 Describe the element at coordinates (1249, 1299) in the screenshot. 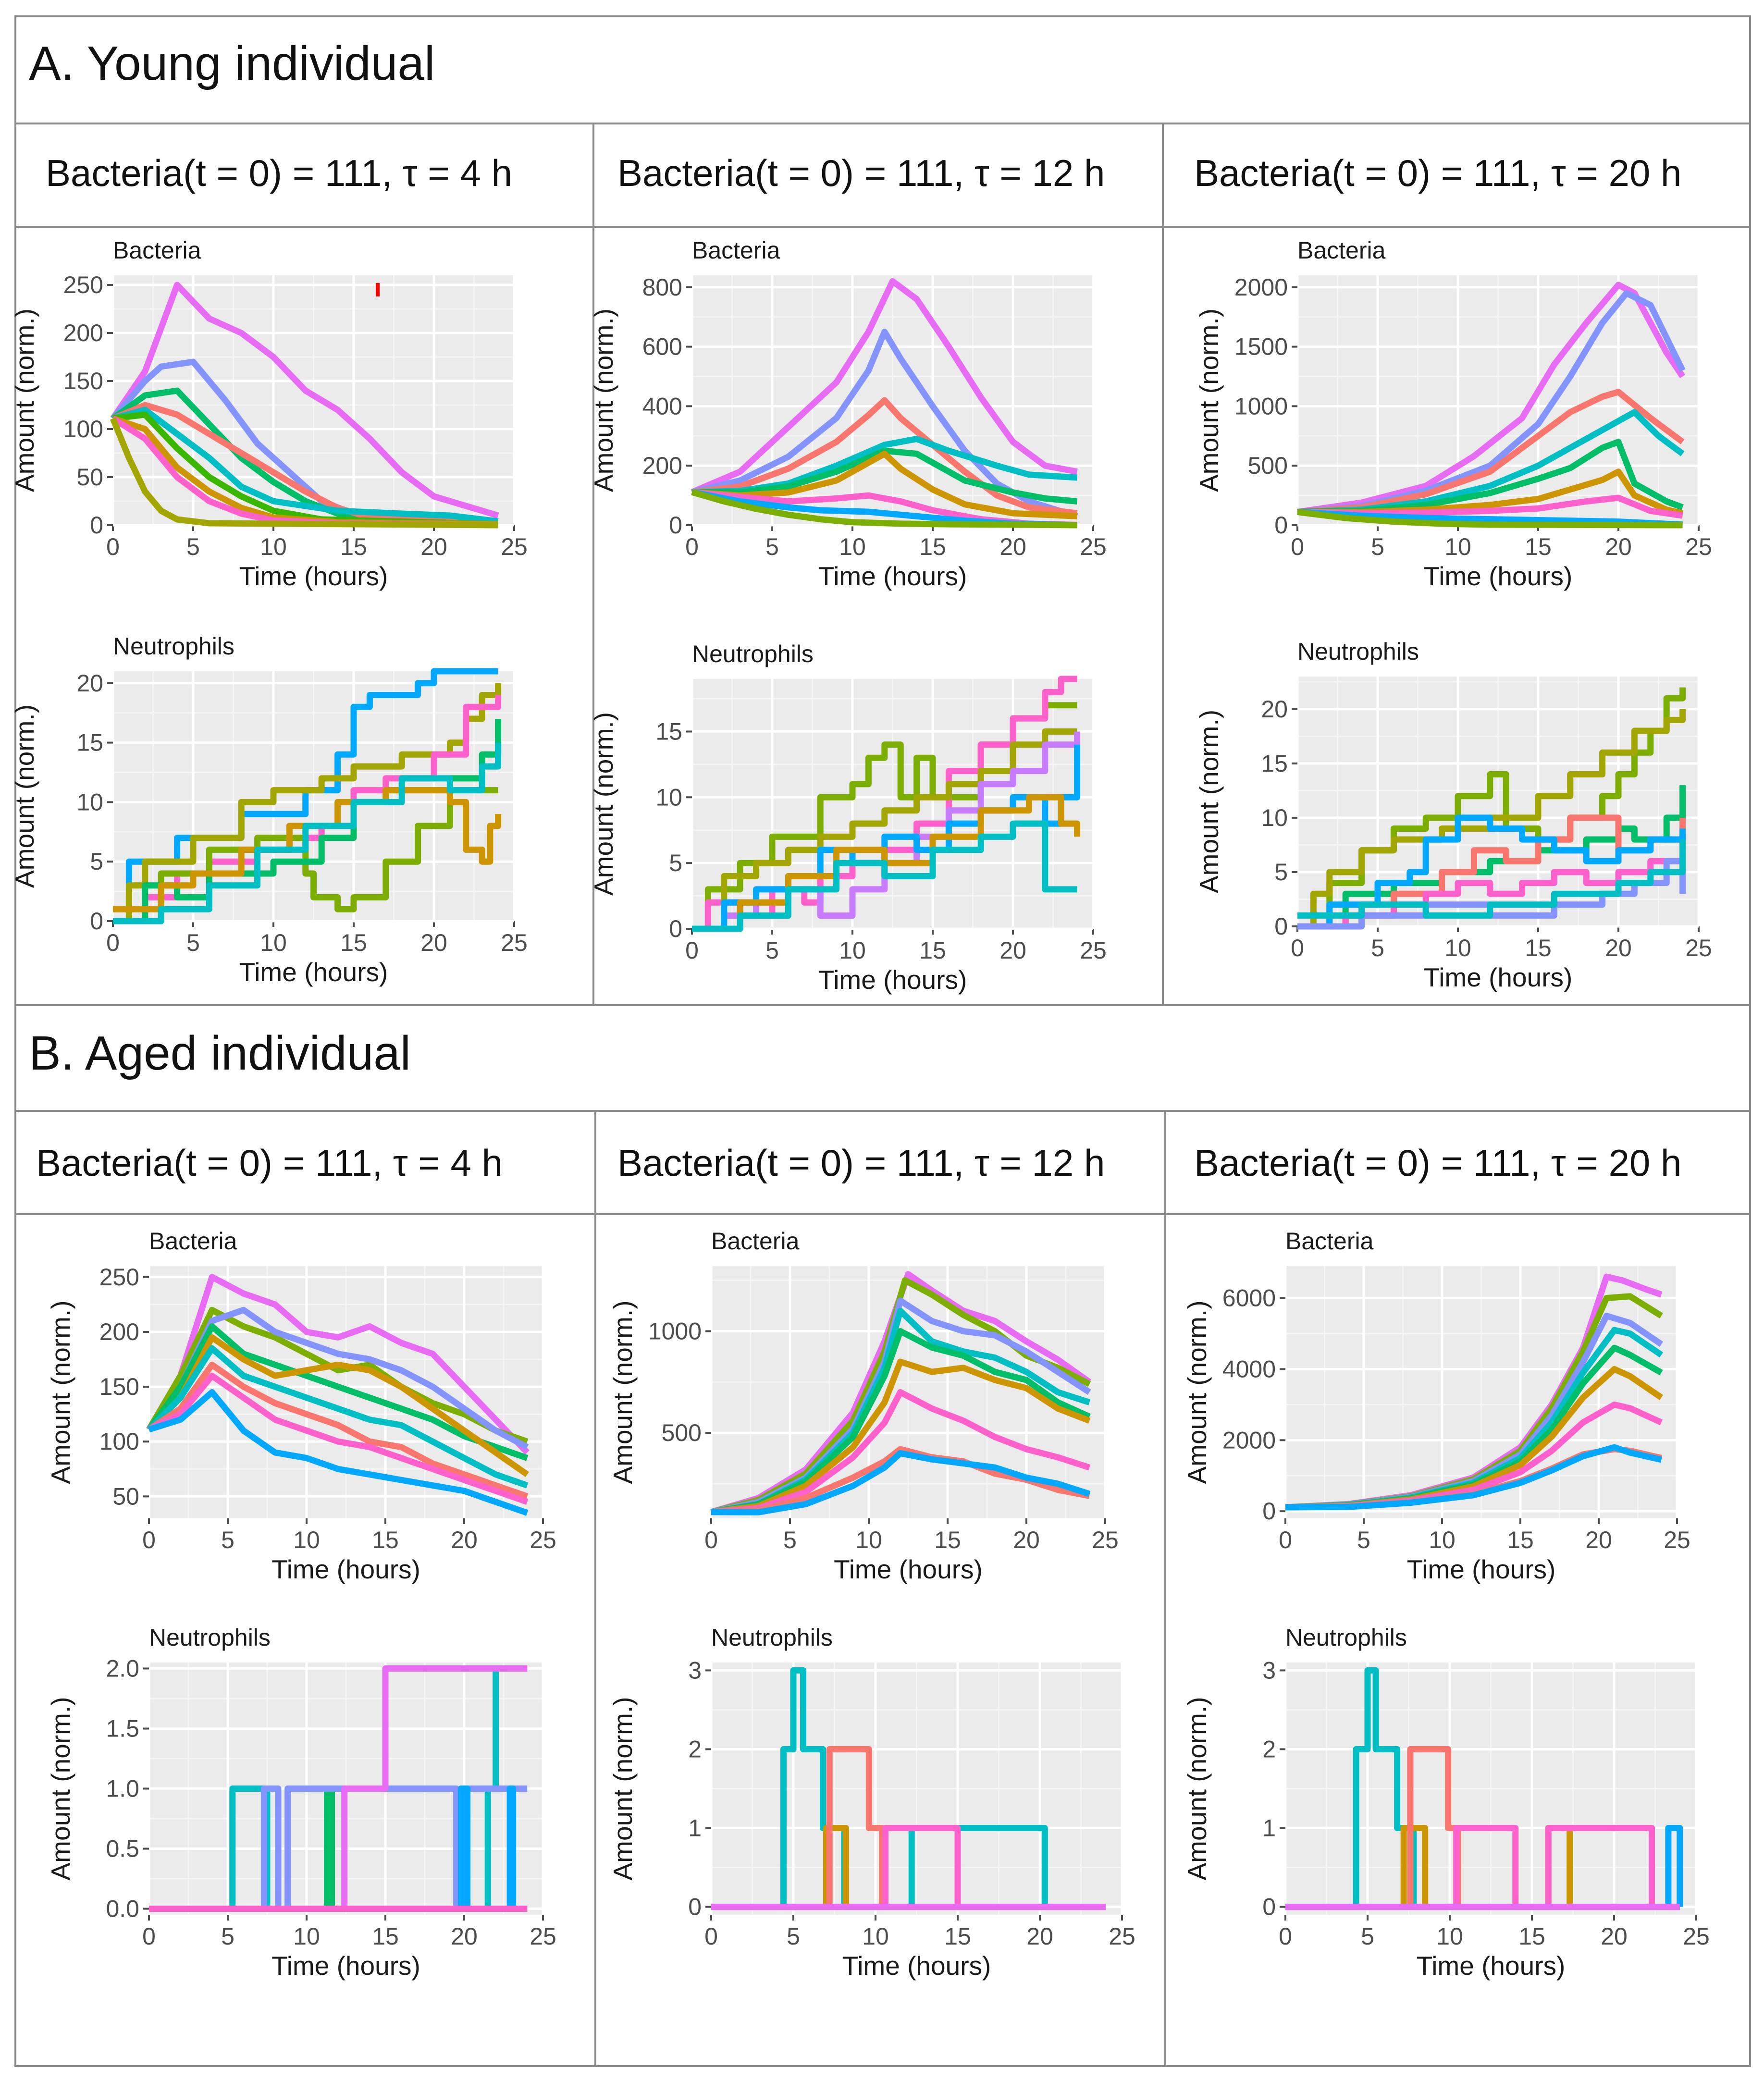

I see `y-tick-label: 6000` at that location.